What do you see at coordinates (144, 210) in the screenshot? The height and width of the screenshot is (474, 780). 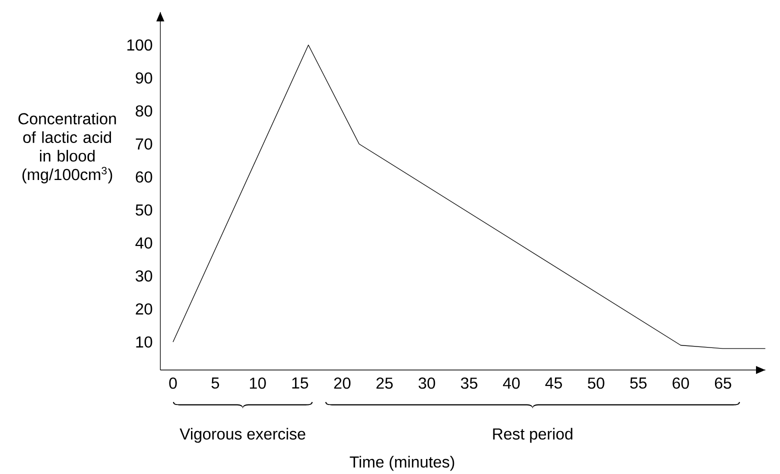 I see `y-tick-label: 50` at bounding box center [144, 210].